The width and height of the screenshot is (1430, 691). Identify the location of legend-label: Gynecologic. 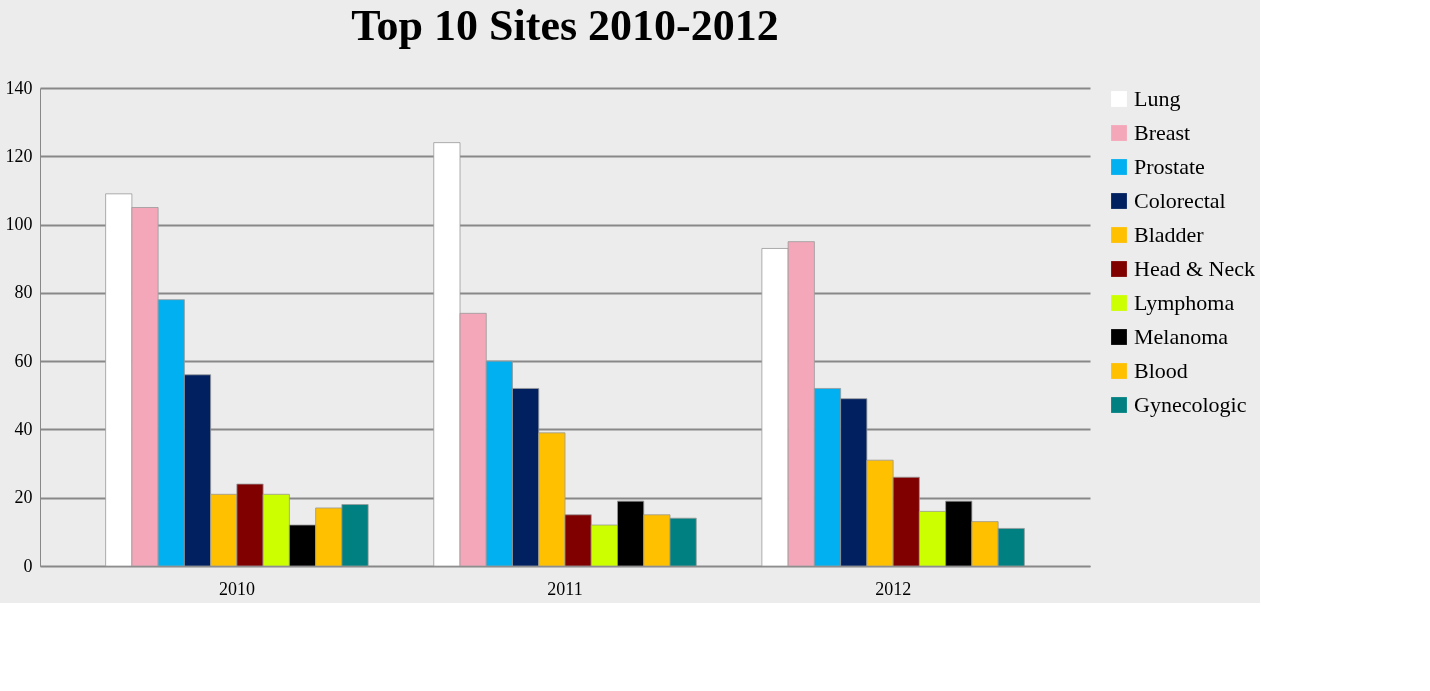
(1190, 404).